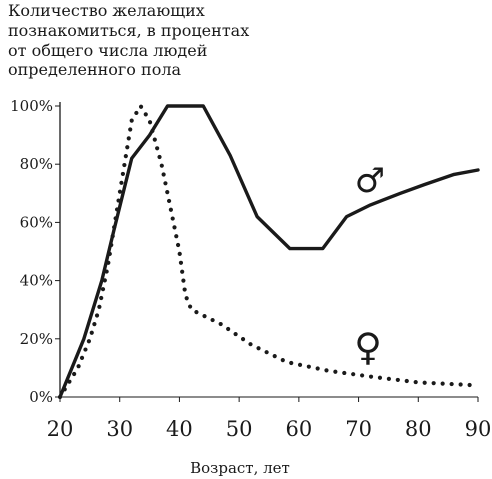 The width and height of the screenshot is (492, 479). I want to click on y-tick-label: 40%, so click(36, 281).